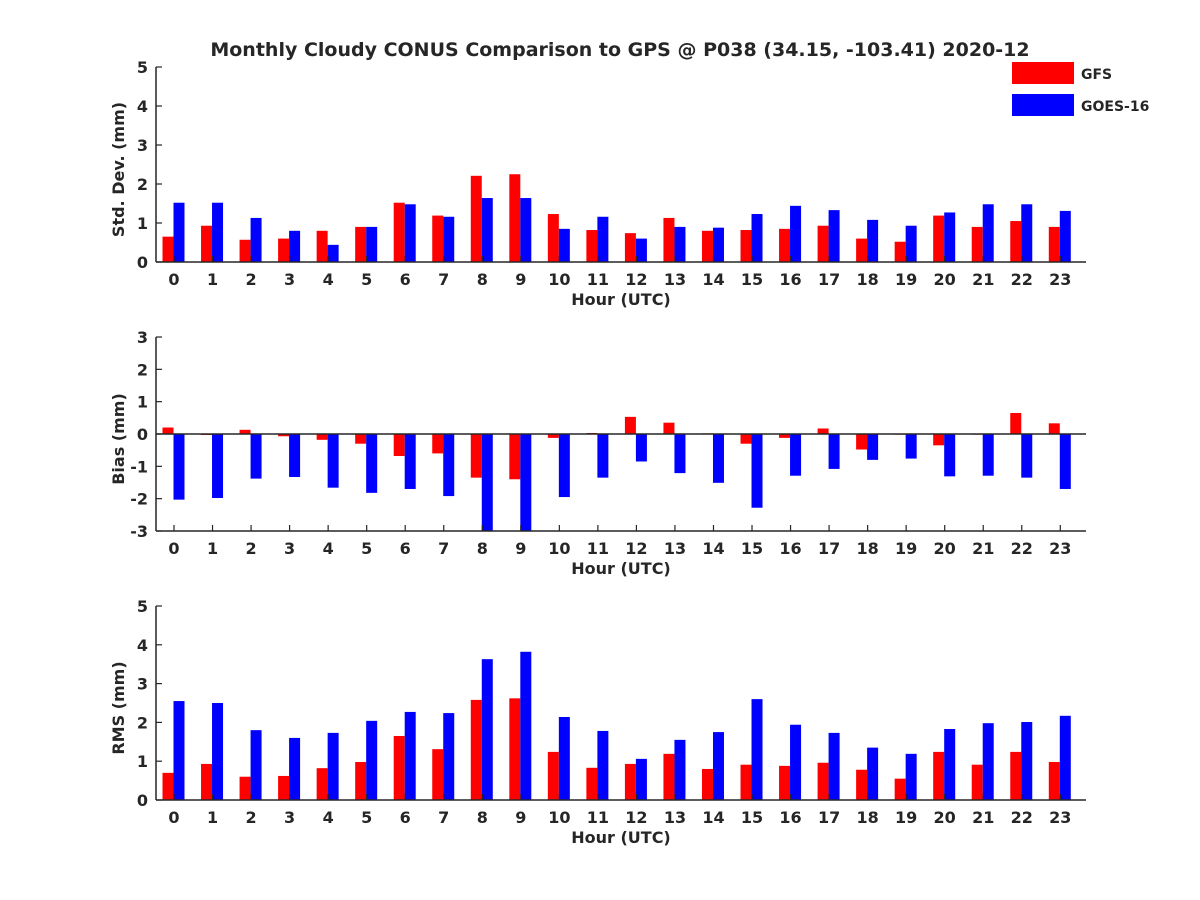  Describe the element at coordinates (636, 548) in the screenshot. I see `x-tick-label: 12` at that location.